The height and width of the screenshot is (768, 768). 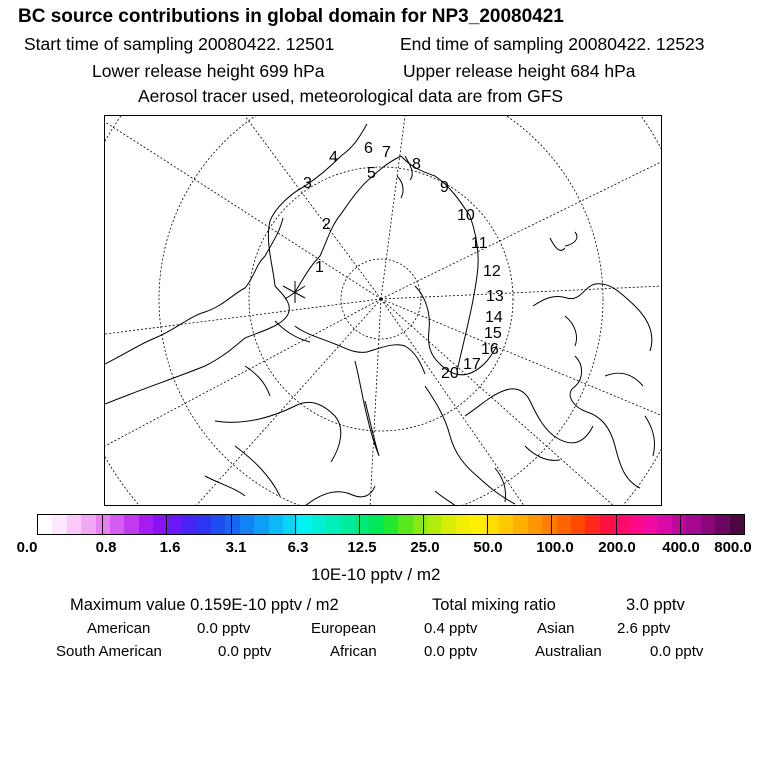 What do you see at coordinates (106, 547) in the screenshot?
I see `scale-label: 0.8` at bounding box center [106, 547].